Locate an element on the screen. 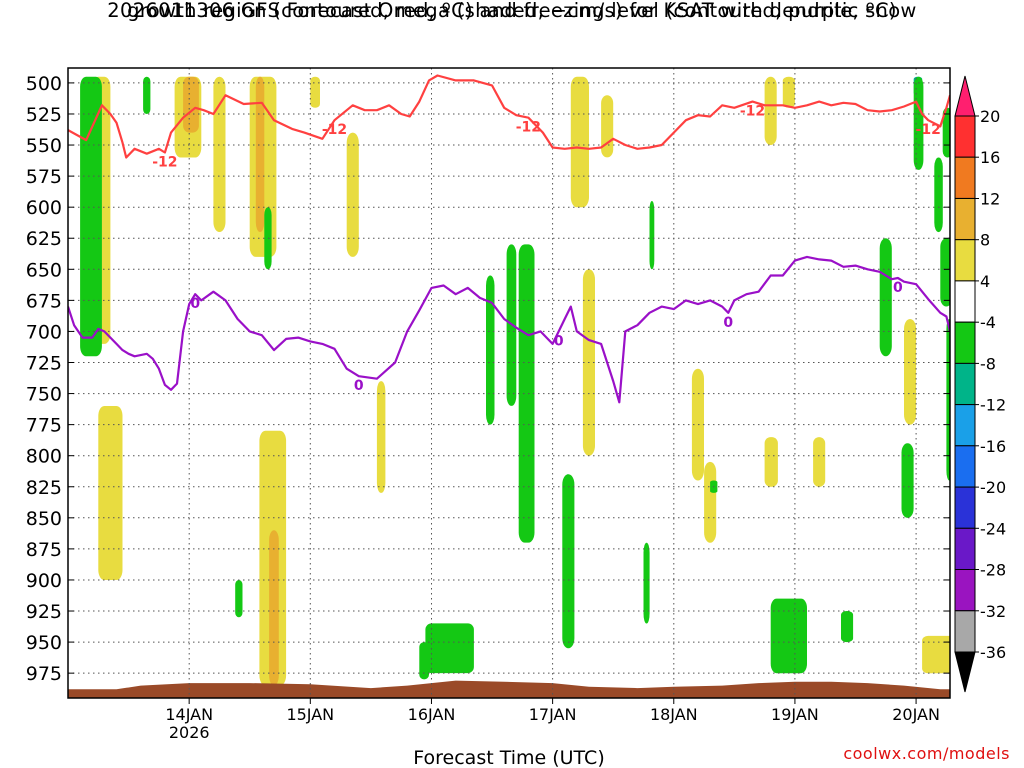  colorbar-label: -4 is located at coordinates (988, 322).